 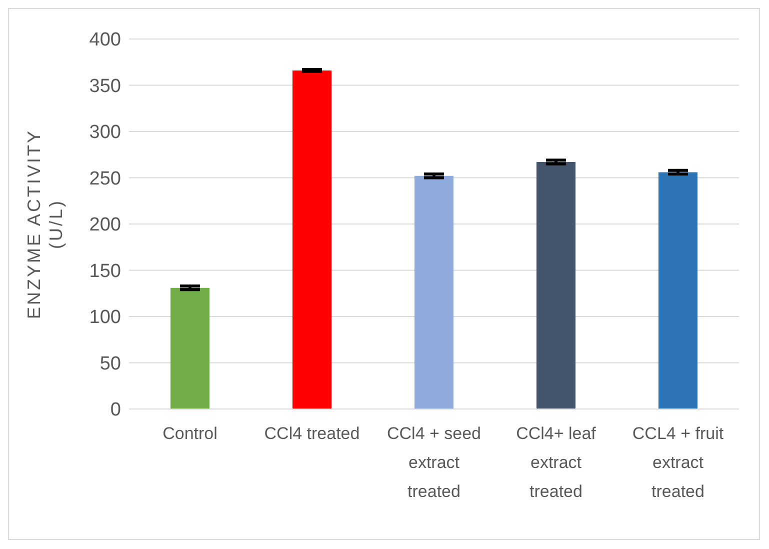 What do you see at coordinates (105, 317) in the screenshot?
I see `y-tick-label: 100` at bounding box center [105, 317].